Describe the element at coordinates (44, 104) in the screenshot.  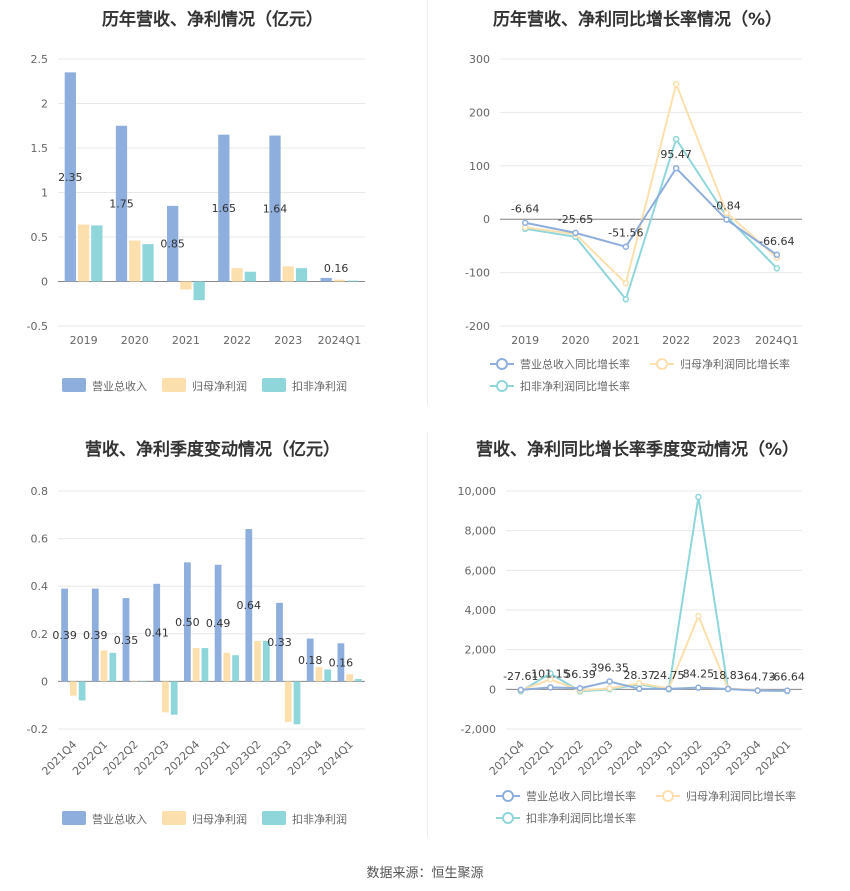
I see `y-tick-label: 2` at that location.